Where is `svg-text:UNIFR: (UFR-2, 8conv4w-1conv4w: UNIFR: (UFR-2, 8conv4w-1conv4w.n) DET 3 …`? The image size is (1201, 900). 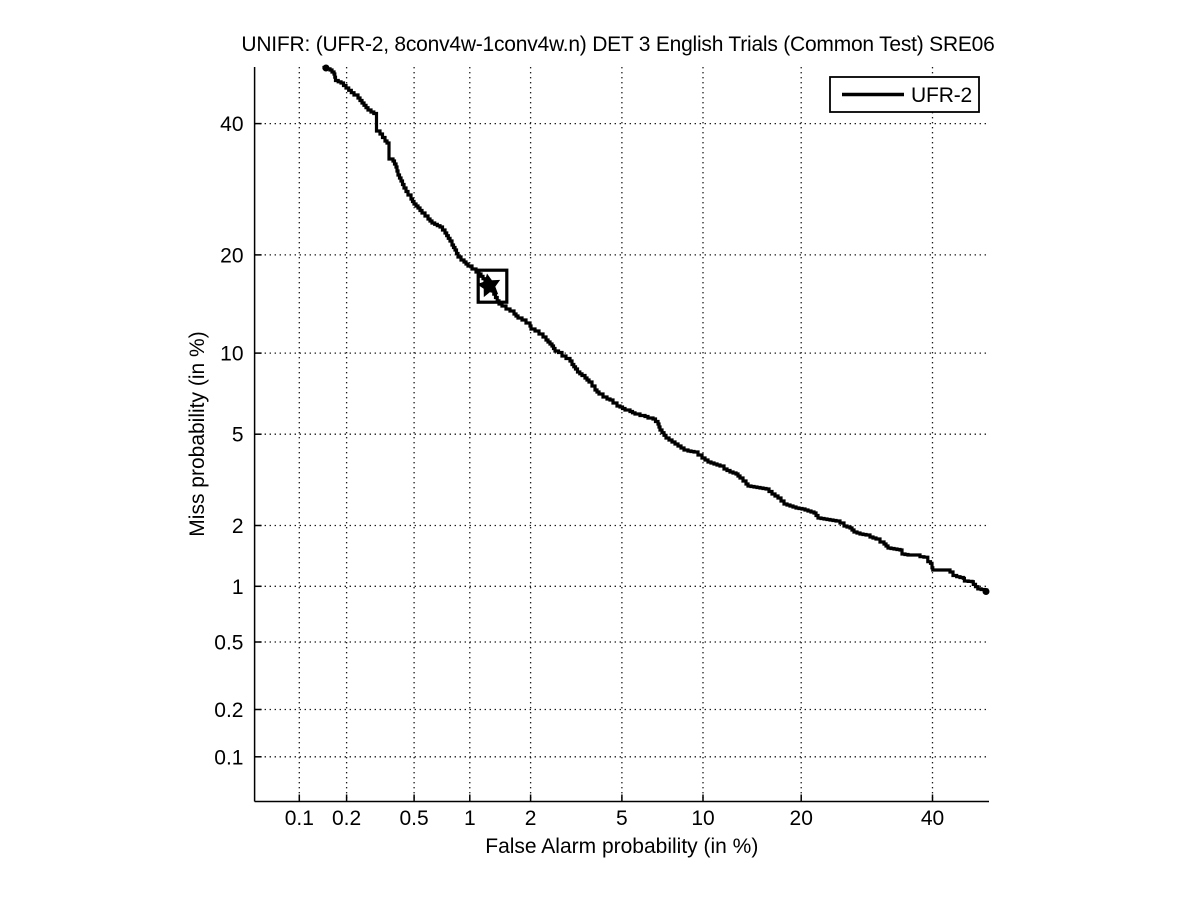 svg-text:UNIFR: (UFR-2, 8conv4w-1conv4w: UNIFR: (UFR-2, 8conv4w-1conv4w.n) DET 3 … is located at coordinates (617, 44).